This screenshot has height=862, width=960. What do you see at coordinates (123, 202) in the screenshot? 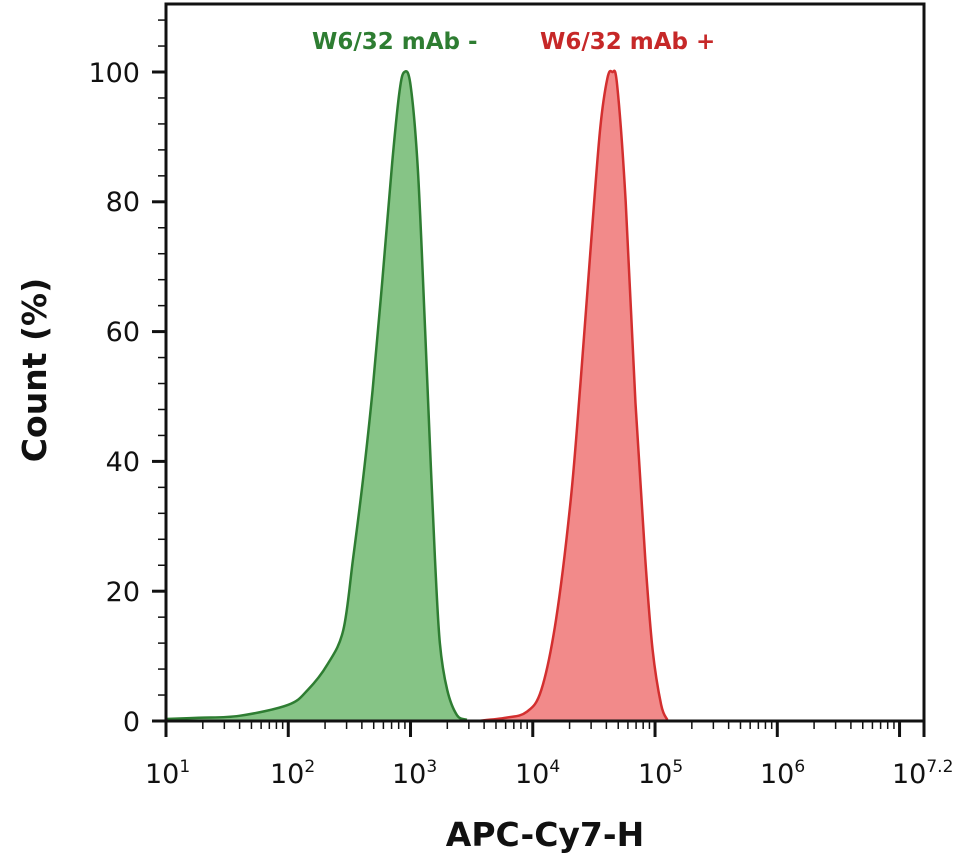
I see `y-tick-80: 80` at bounding box center [123, 202].